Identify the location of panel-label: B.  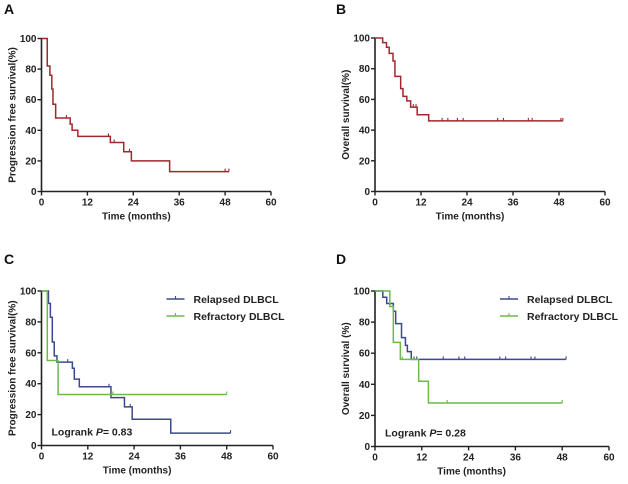
(341, 9).